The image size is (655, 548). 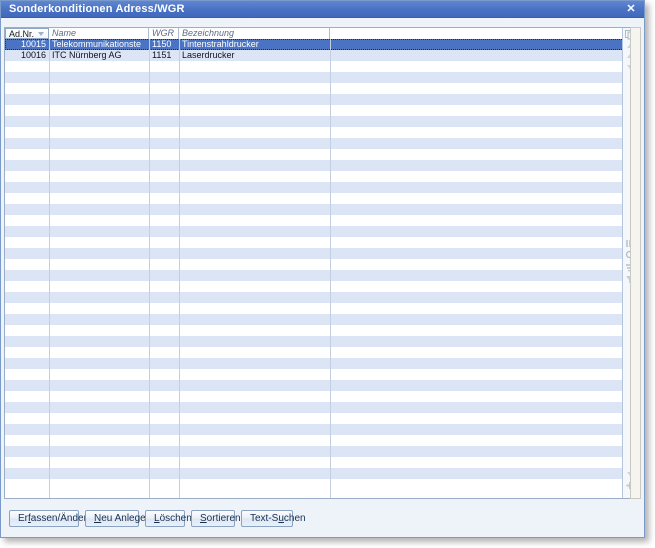 I want to click on column-header-spare, so click(x=477, y=33).